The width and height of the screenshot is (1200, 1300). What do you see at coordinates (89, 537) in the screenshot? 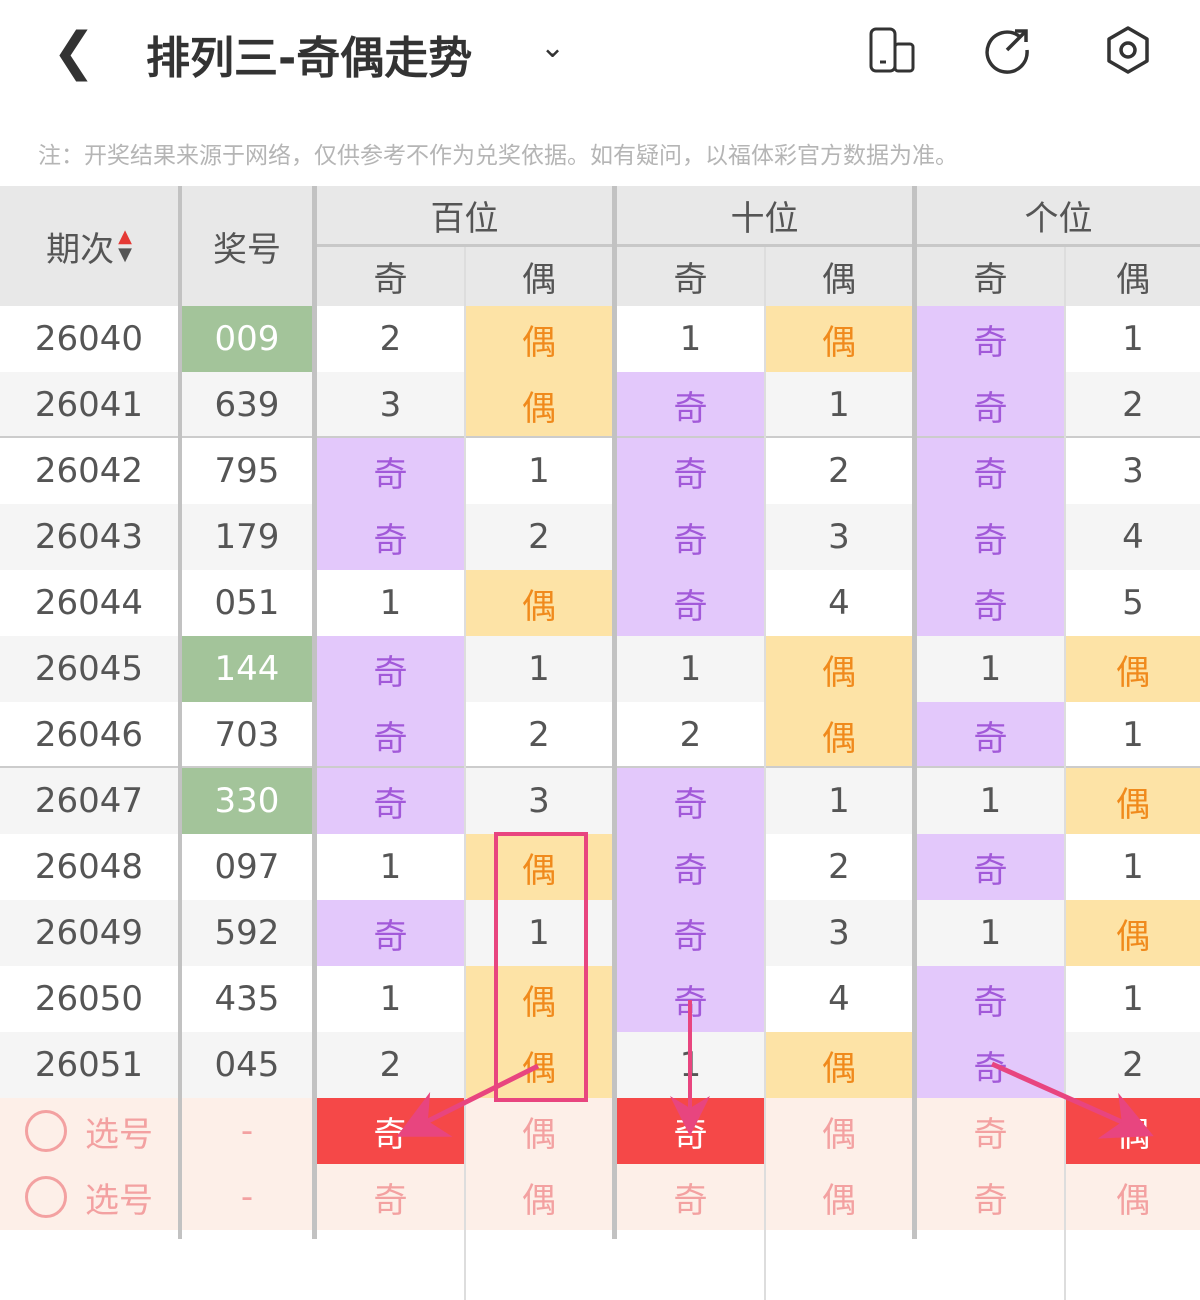
I see `issue-cell: 26043` at bounding box center [89, 537].